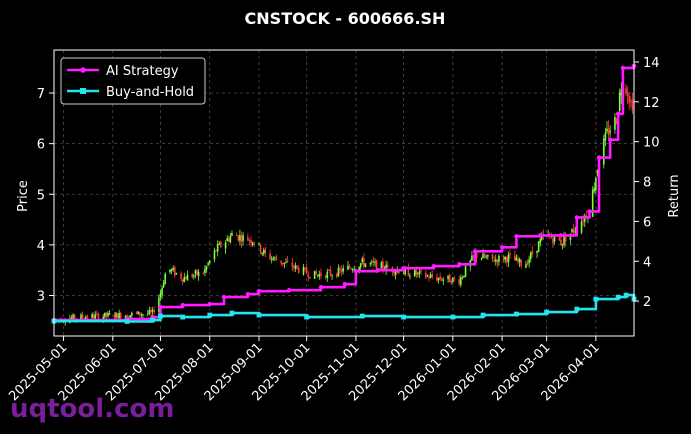  I want to click on series-point-buy-and-hold, so click(127, 321).